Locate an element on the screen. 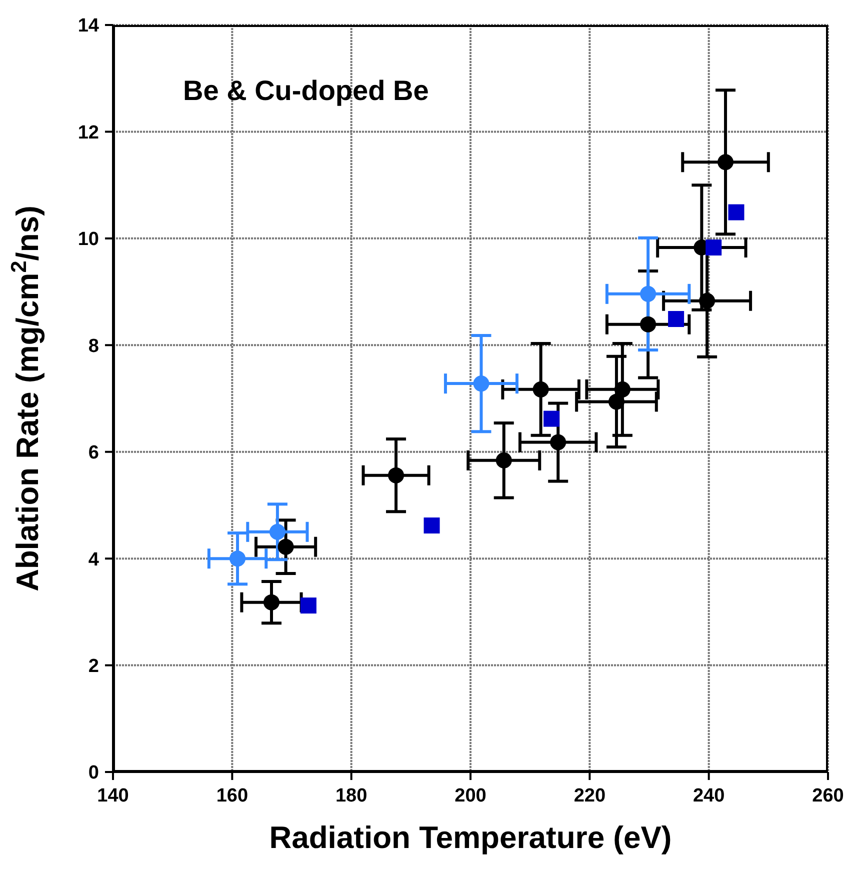  y-tick-label: 10 is located at coordinates (88, 239).